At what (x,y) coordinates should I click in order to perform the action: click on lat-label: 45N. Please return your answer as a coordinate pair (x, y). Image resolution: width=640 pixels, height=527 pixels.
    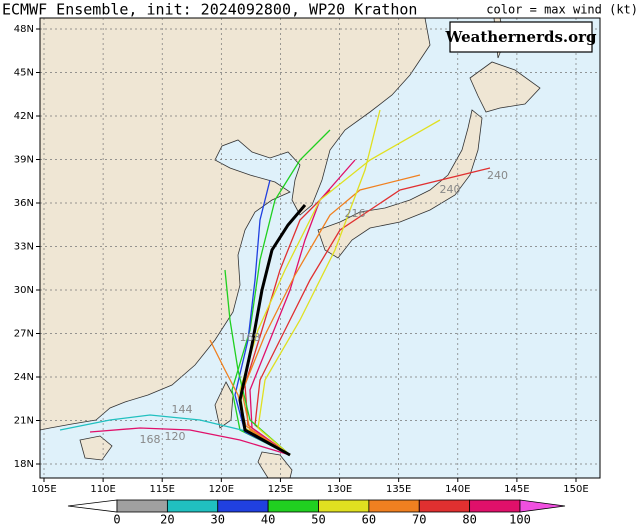
    Looking at the image, I should click on (24, 73).